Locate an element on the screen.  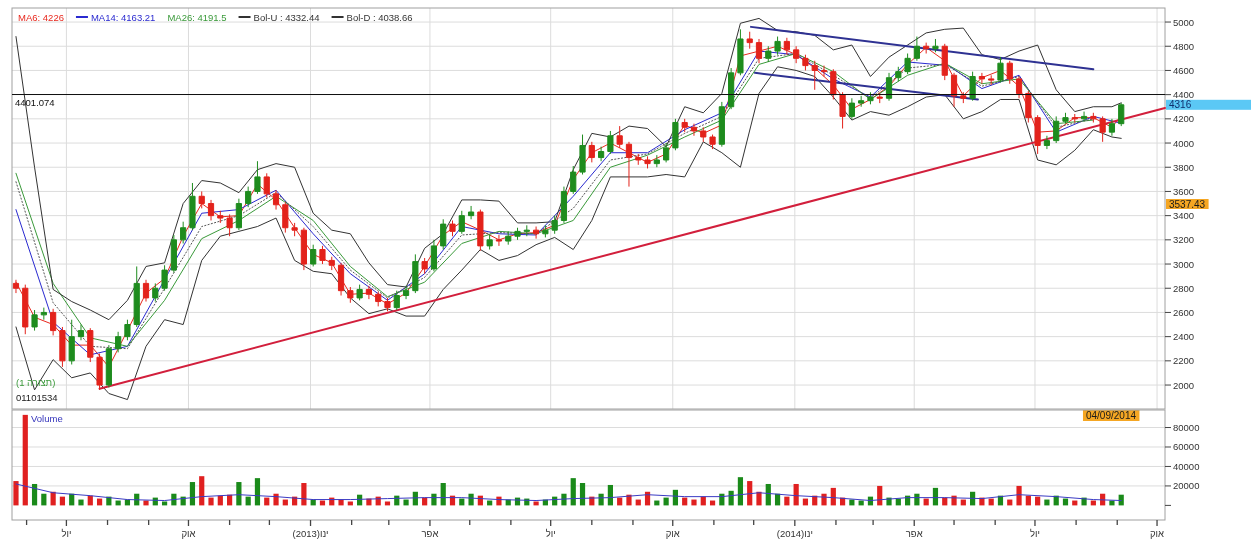
annotation: 04/09/2014 is located at coordinates (1111, 415).